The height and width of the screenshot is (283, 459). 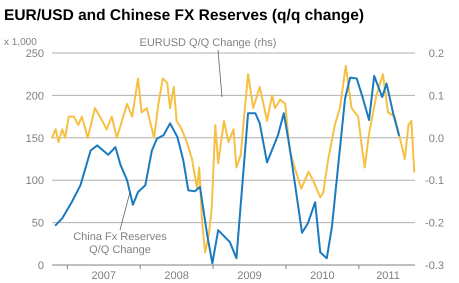 What do you see at coordinates (208, 43) in the screenshot?
I see `text: EURUSD Q/Q Change (rhs)` at bounding box center [208, 43].